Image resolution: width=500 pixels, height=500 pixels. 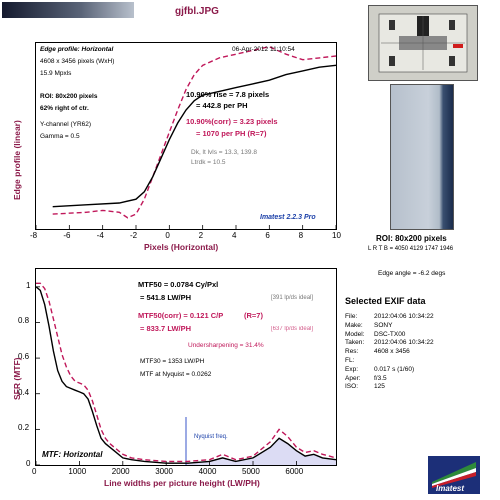 What do you see at coordinates (211, 437) in the screenshot?
I see `nyquist-label: Nyquist freq.` at bounding box center [211, 437].